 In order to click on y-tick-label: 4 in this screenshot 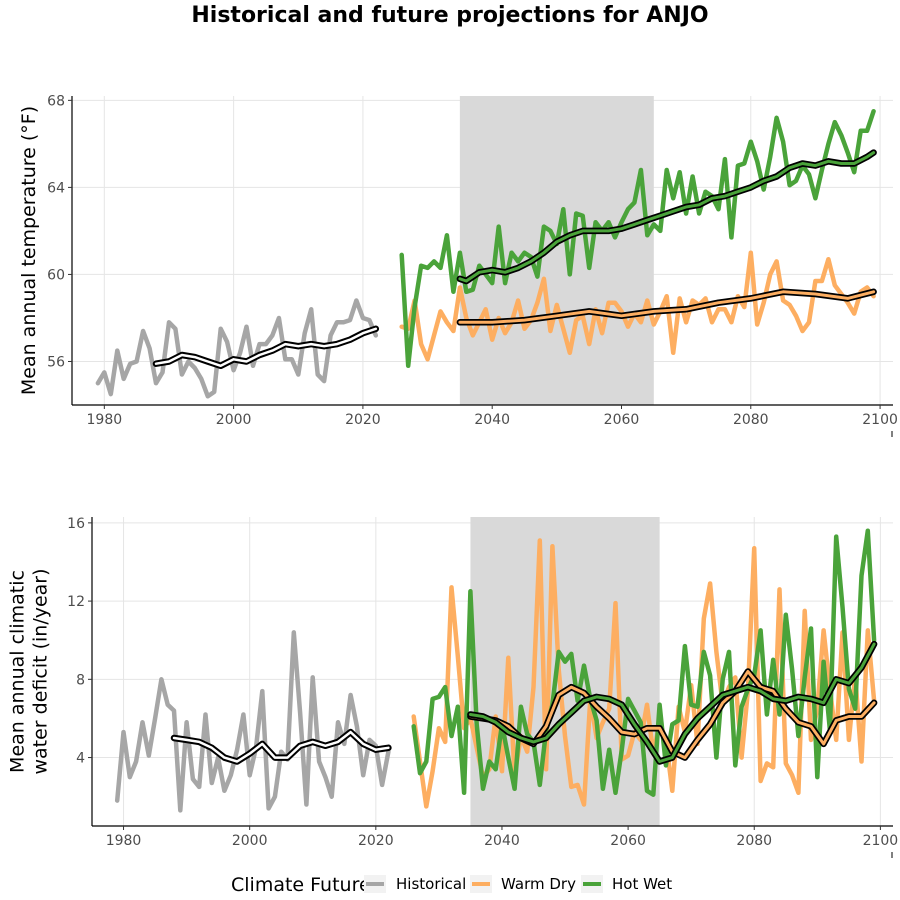, I will do `click(80, 759)`.